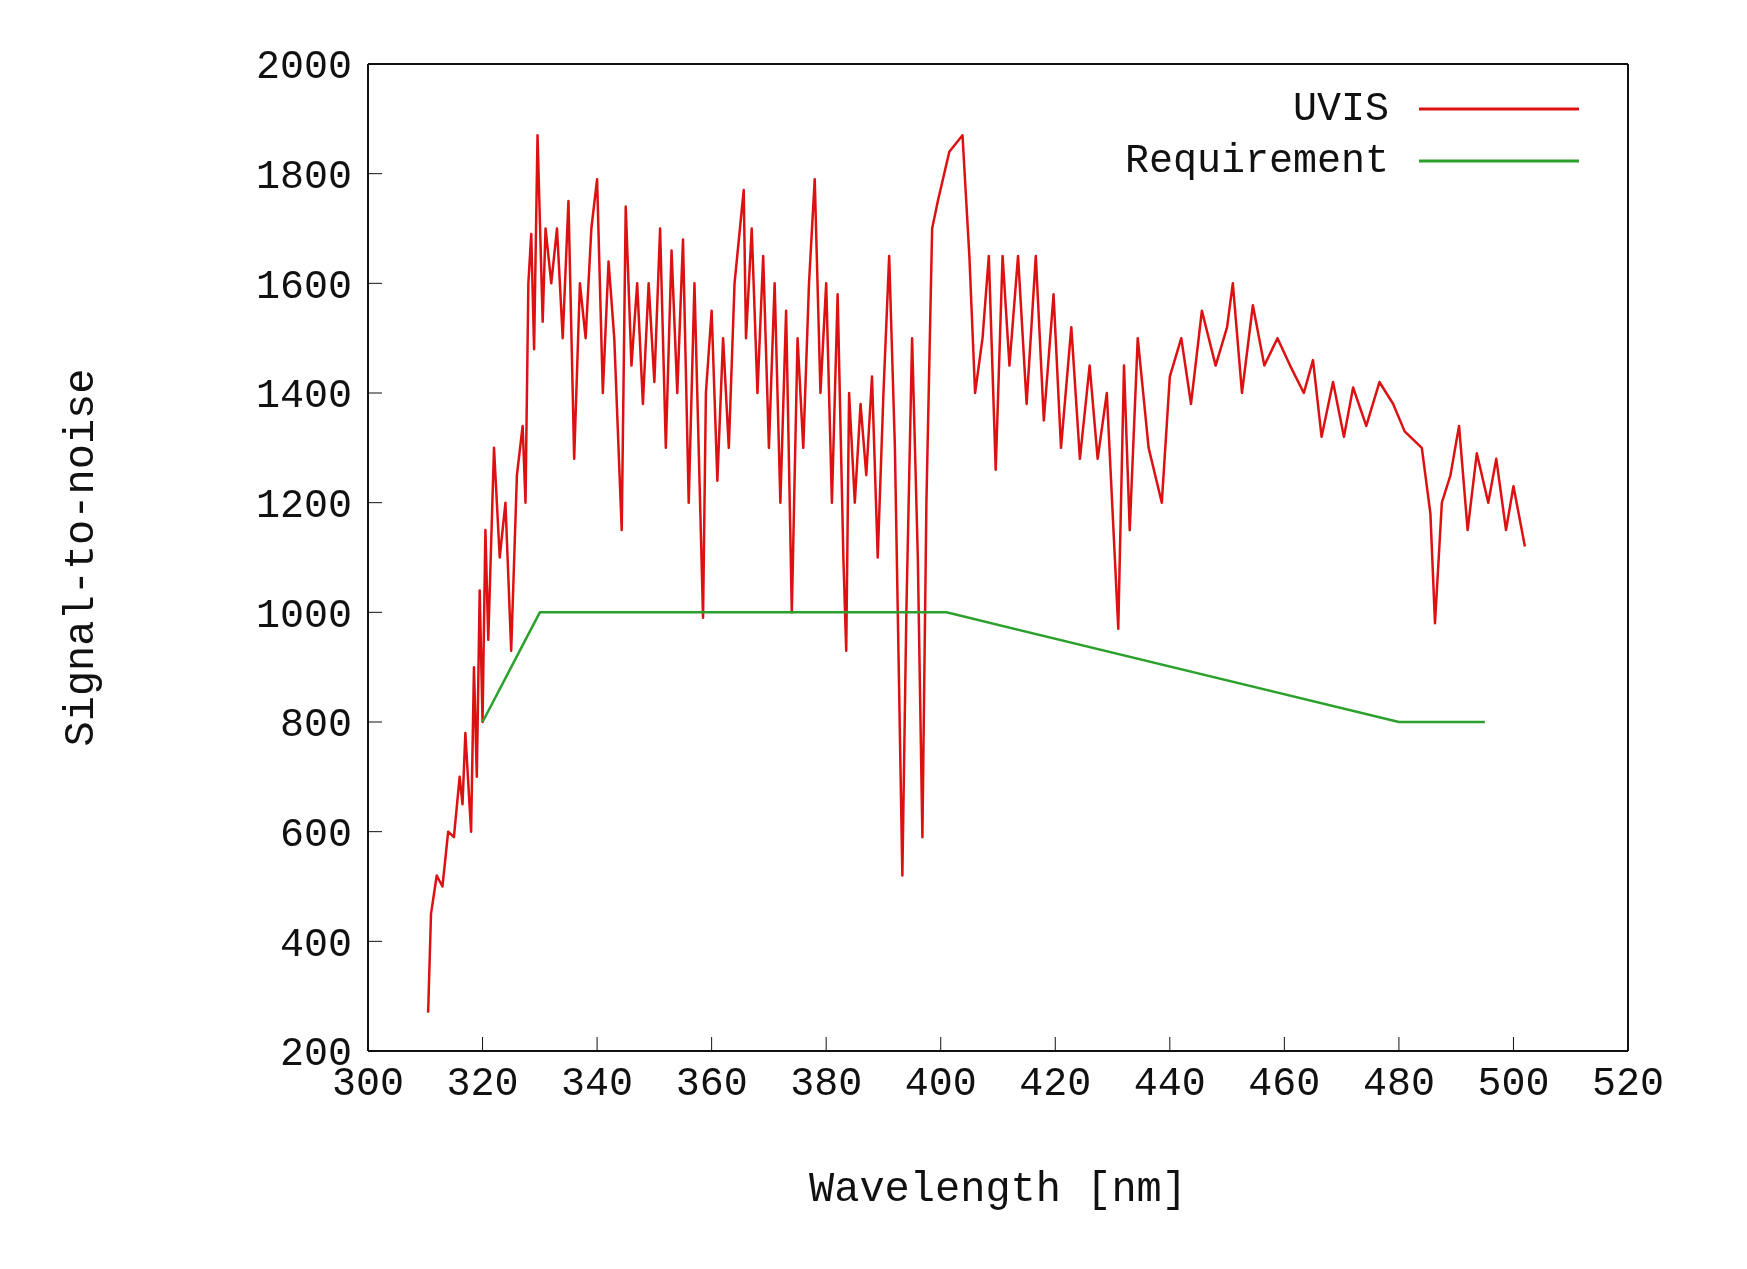  Describe the element at coordinates (303, 506) in the screenshot. I see `y-tick-label: 1200` at that location.